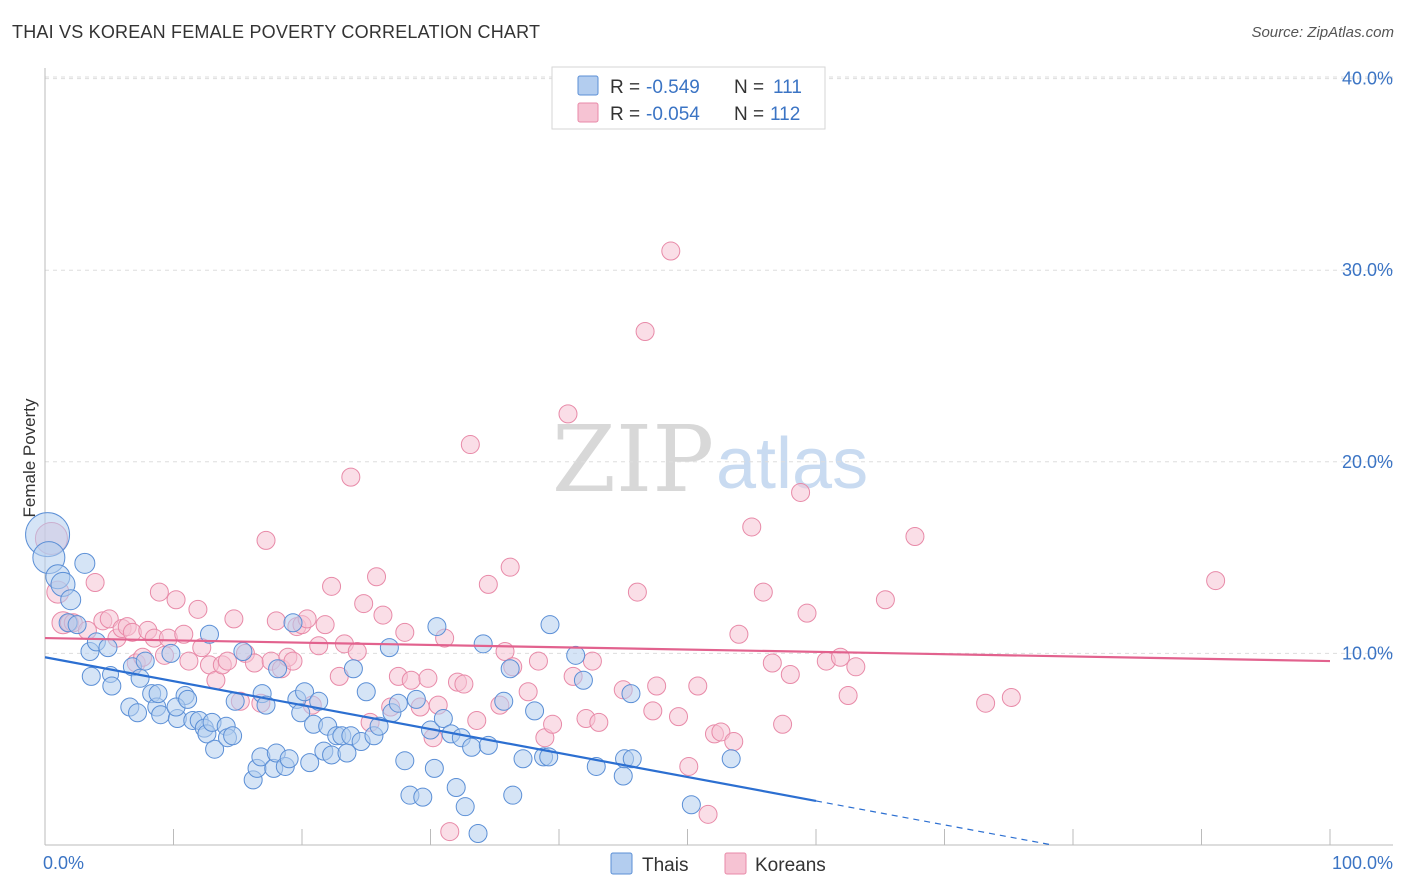  What do you see at coordinates (735, 863) in the screenshot?
I see `series-legend-swatch-koreans` at bounding box center [735, 863].